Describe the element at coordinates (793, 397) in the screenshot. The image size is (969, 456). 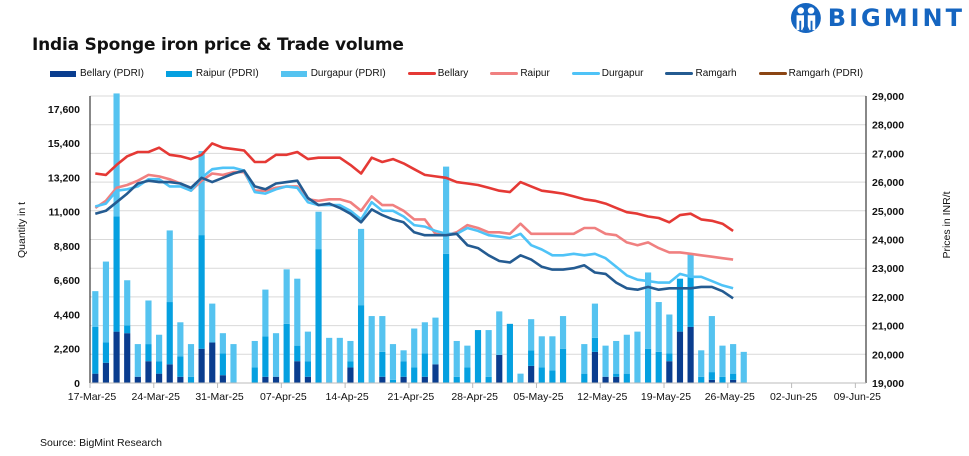
I see `x-tick-label: 02-Jun-25` at that location.